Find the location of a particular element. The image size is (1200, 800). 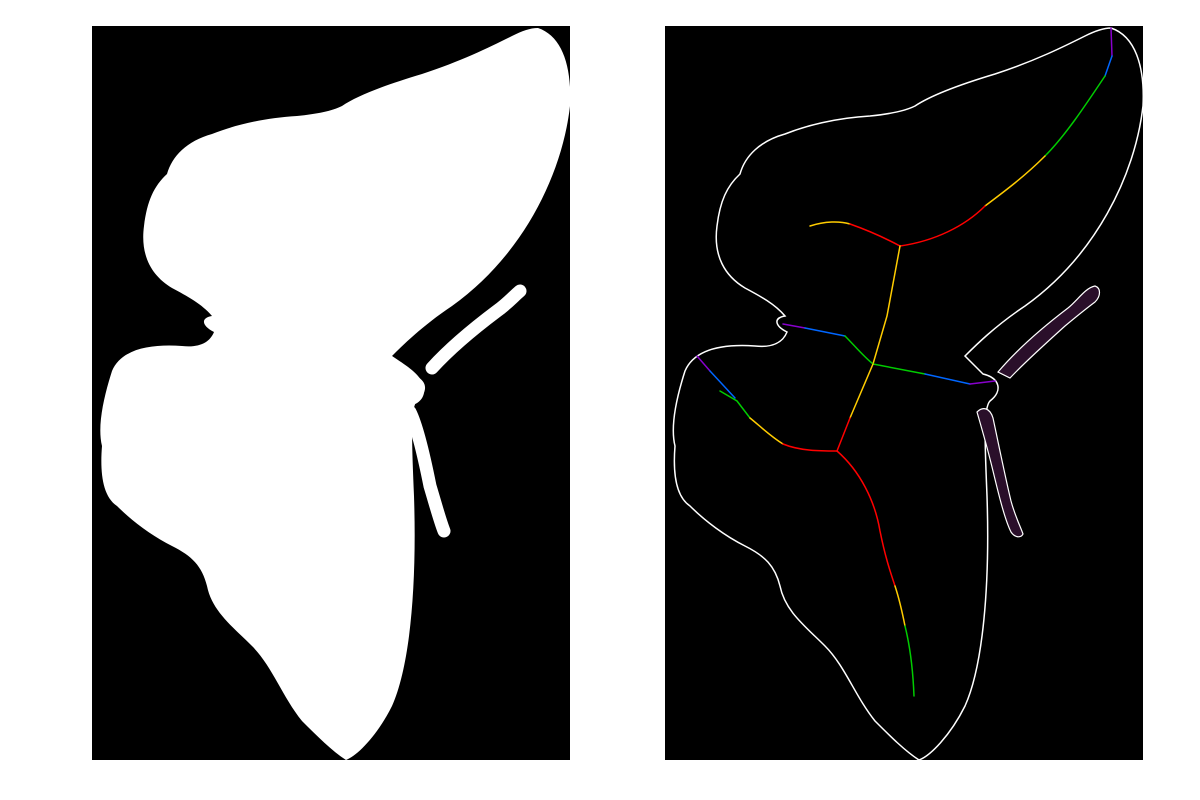

skeleton-branch-center-down is located at coordinates (861, 391).